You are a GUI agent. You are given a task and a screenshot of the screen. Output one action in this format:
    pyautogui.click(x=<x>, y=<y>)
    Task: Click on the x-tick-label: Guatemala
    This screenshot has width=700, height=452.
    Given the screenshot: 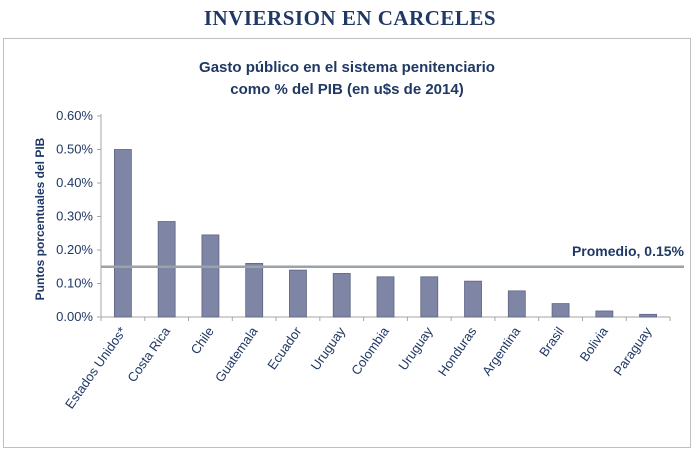 What is the action you would take?
    pyautogui.click(x=236, y=353)
    